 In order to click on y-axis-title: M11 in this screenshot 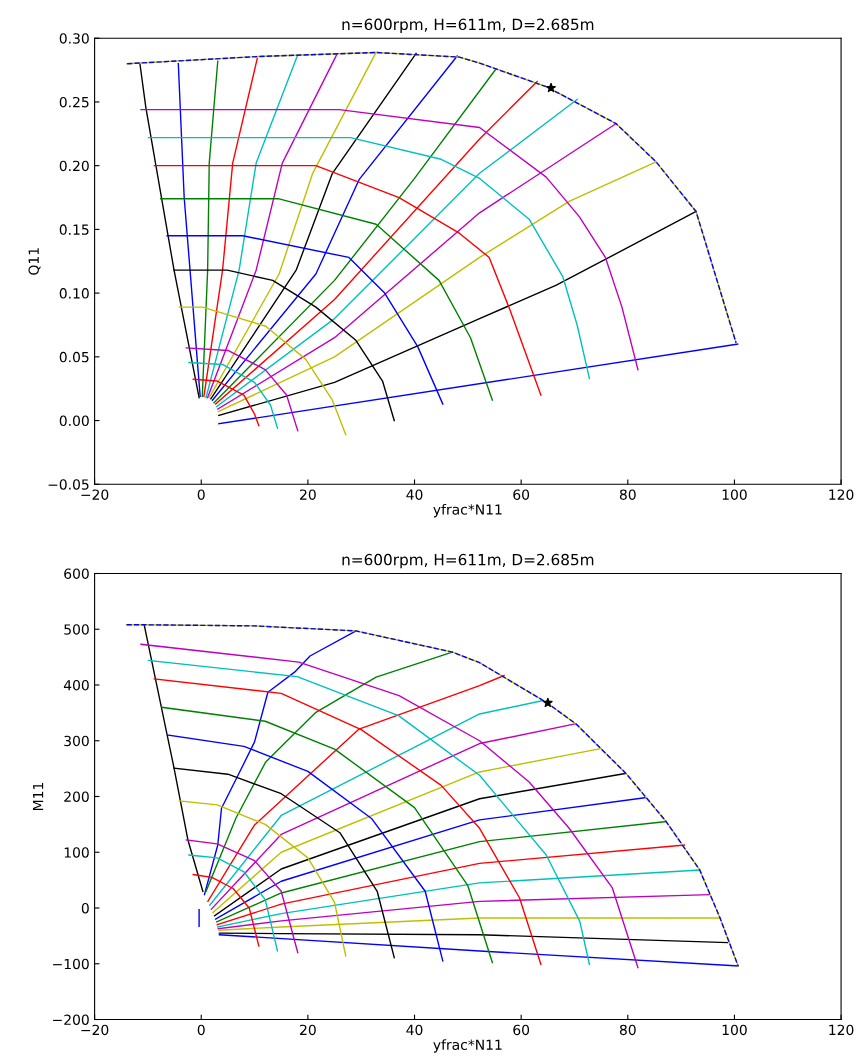, I will do `click(38, 796)`.